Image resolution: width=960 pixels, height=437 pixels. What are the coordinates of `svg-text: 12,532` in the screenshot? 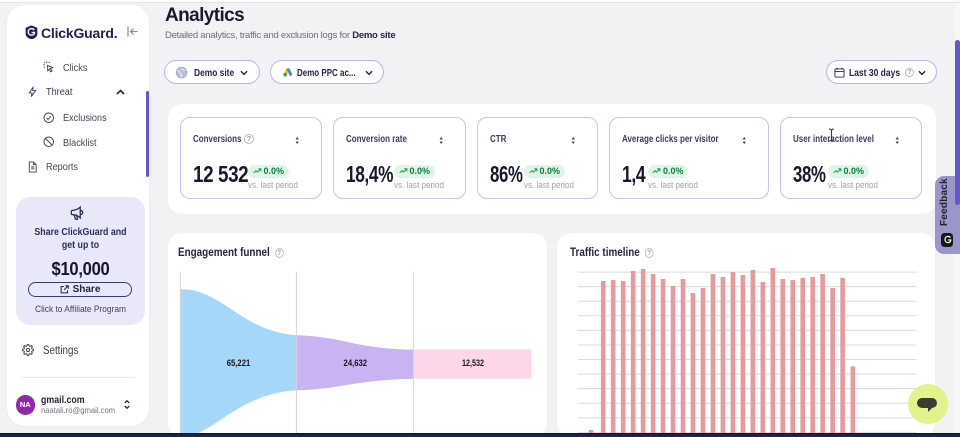 It's located at (473, 363).